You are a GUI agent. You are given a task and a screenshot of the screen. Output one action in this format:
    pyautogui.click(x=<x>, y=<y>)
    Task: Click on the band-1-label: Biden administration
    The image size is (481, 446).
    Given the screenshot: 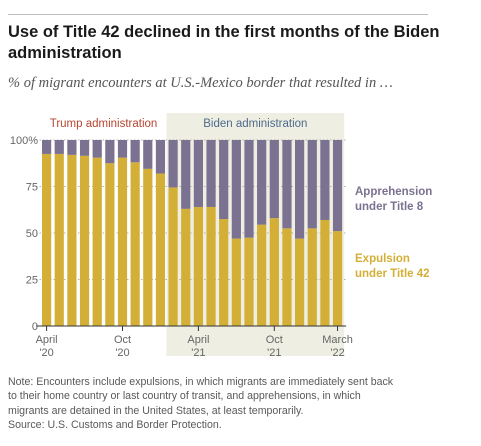 What is the action you would take?
    pyautogui.click(x=255, y=124)
    